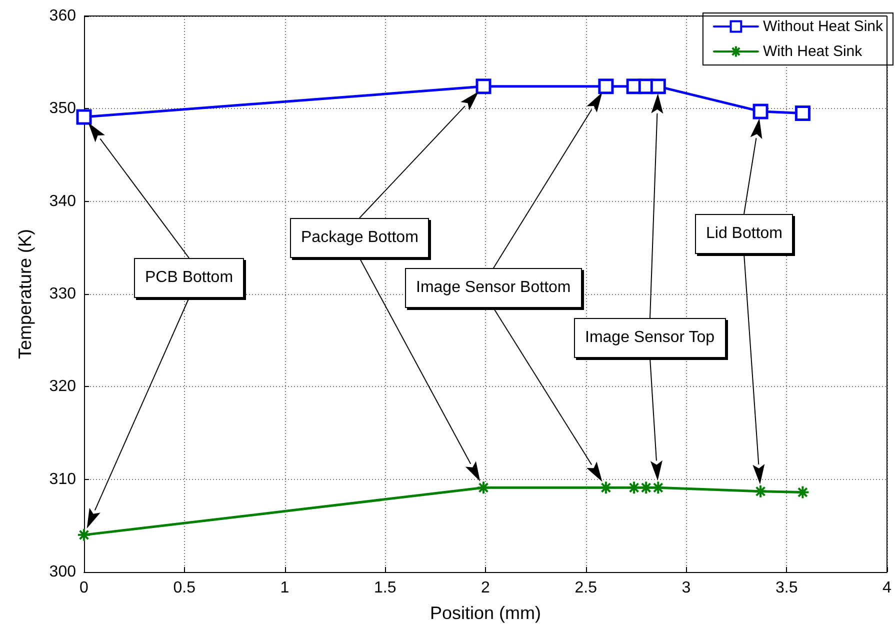  What do you see at coordinates (62, 294) in the screenshot?
I see `y-tick-label: 330` at bounding box center [62, 294].